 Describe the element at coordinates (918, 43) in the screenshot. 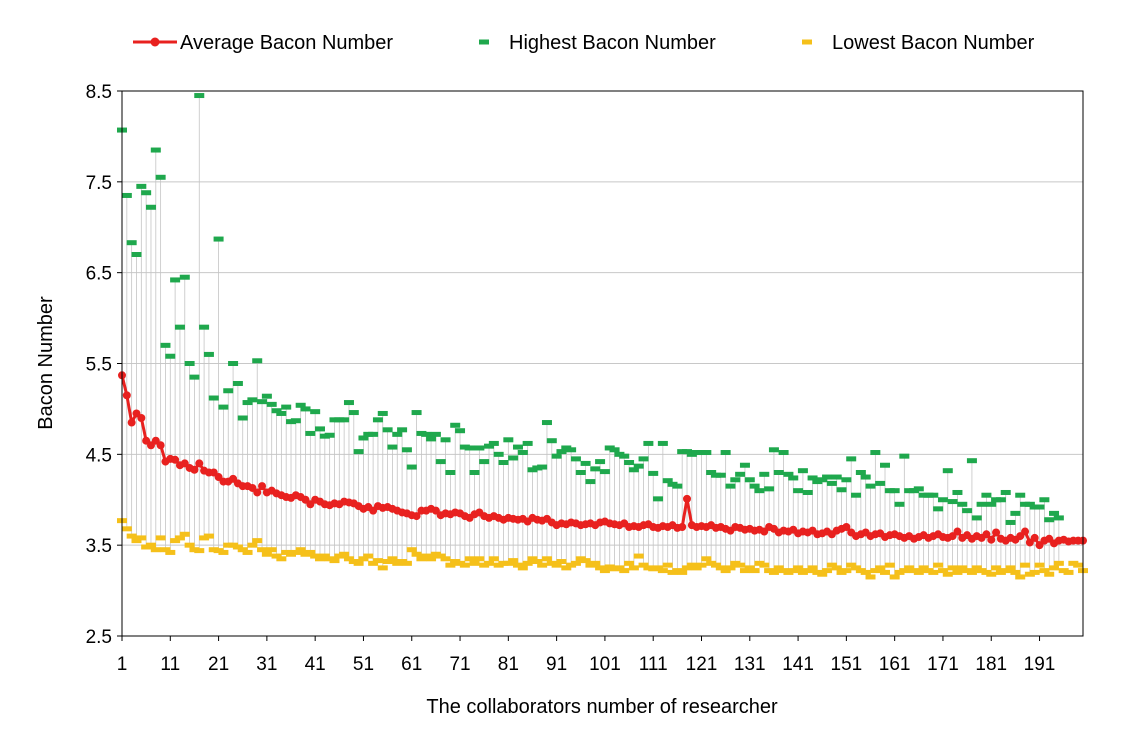

I see `legend-item-lowest: Lowest Bacon Number` at that location.